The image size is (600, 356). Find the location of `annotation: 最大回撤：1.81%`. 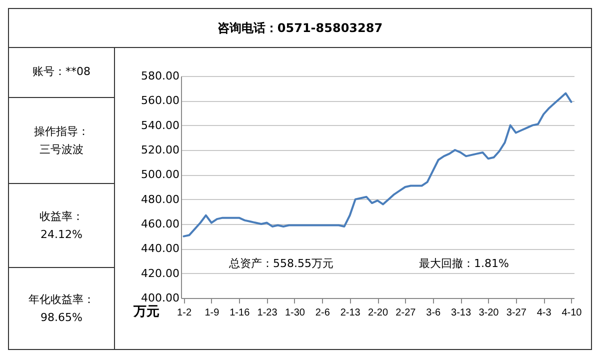

annotation: 最大回撤：1.81% is located at coordinates (464, 263).